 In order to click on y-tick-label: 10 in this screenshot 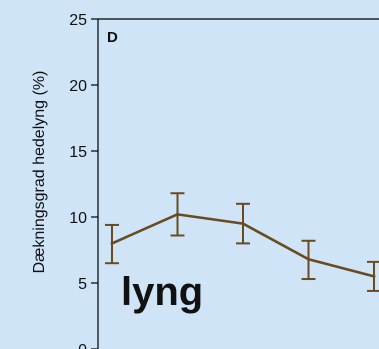, I will do `click(78, 218)`.